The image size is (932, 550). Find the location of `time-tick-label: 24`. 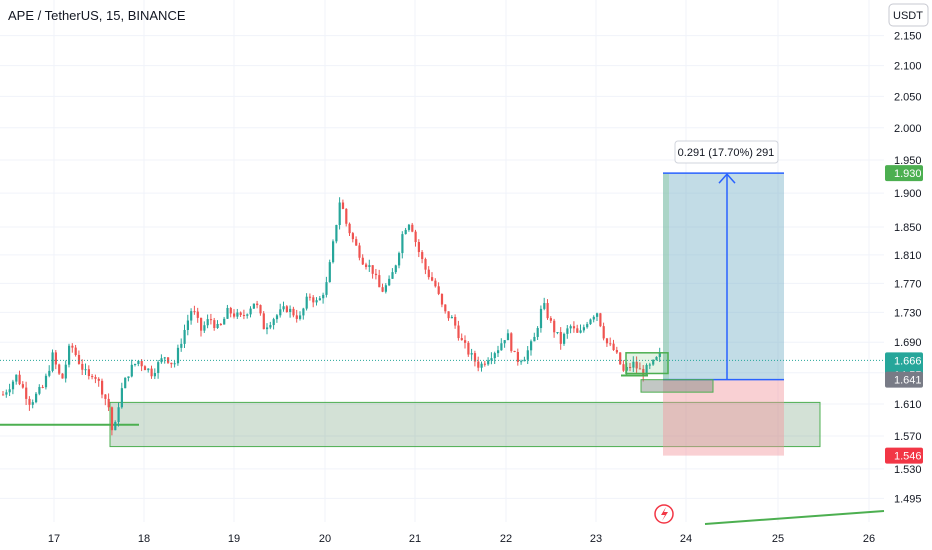

time-tick-label: 24 is located at coordinates (686, 539).